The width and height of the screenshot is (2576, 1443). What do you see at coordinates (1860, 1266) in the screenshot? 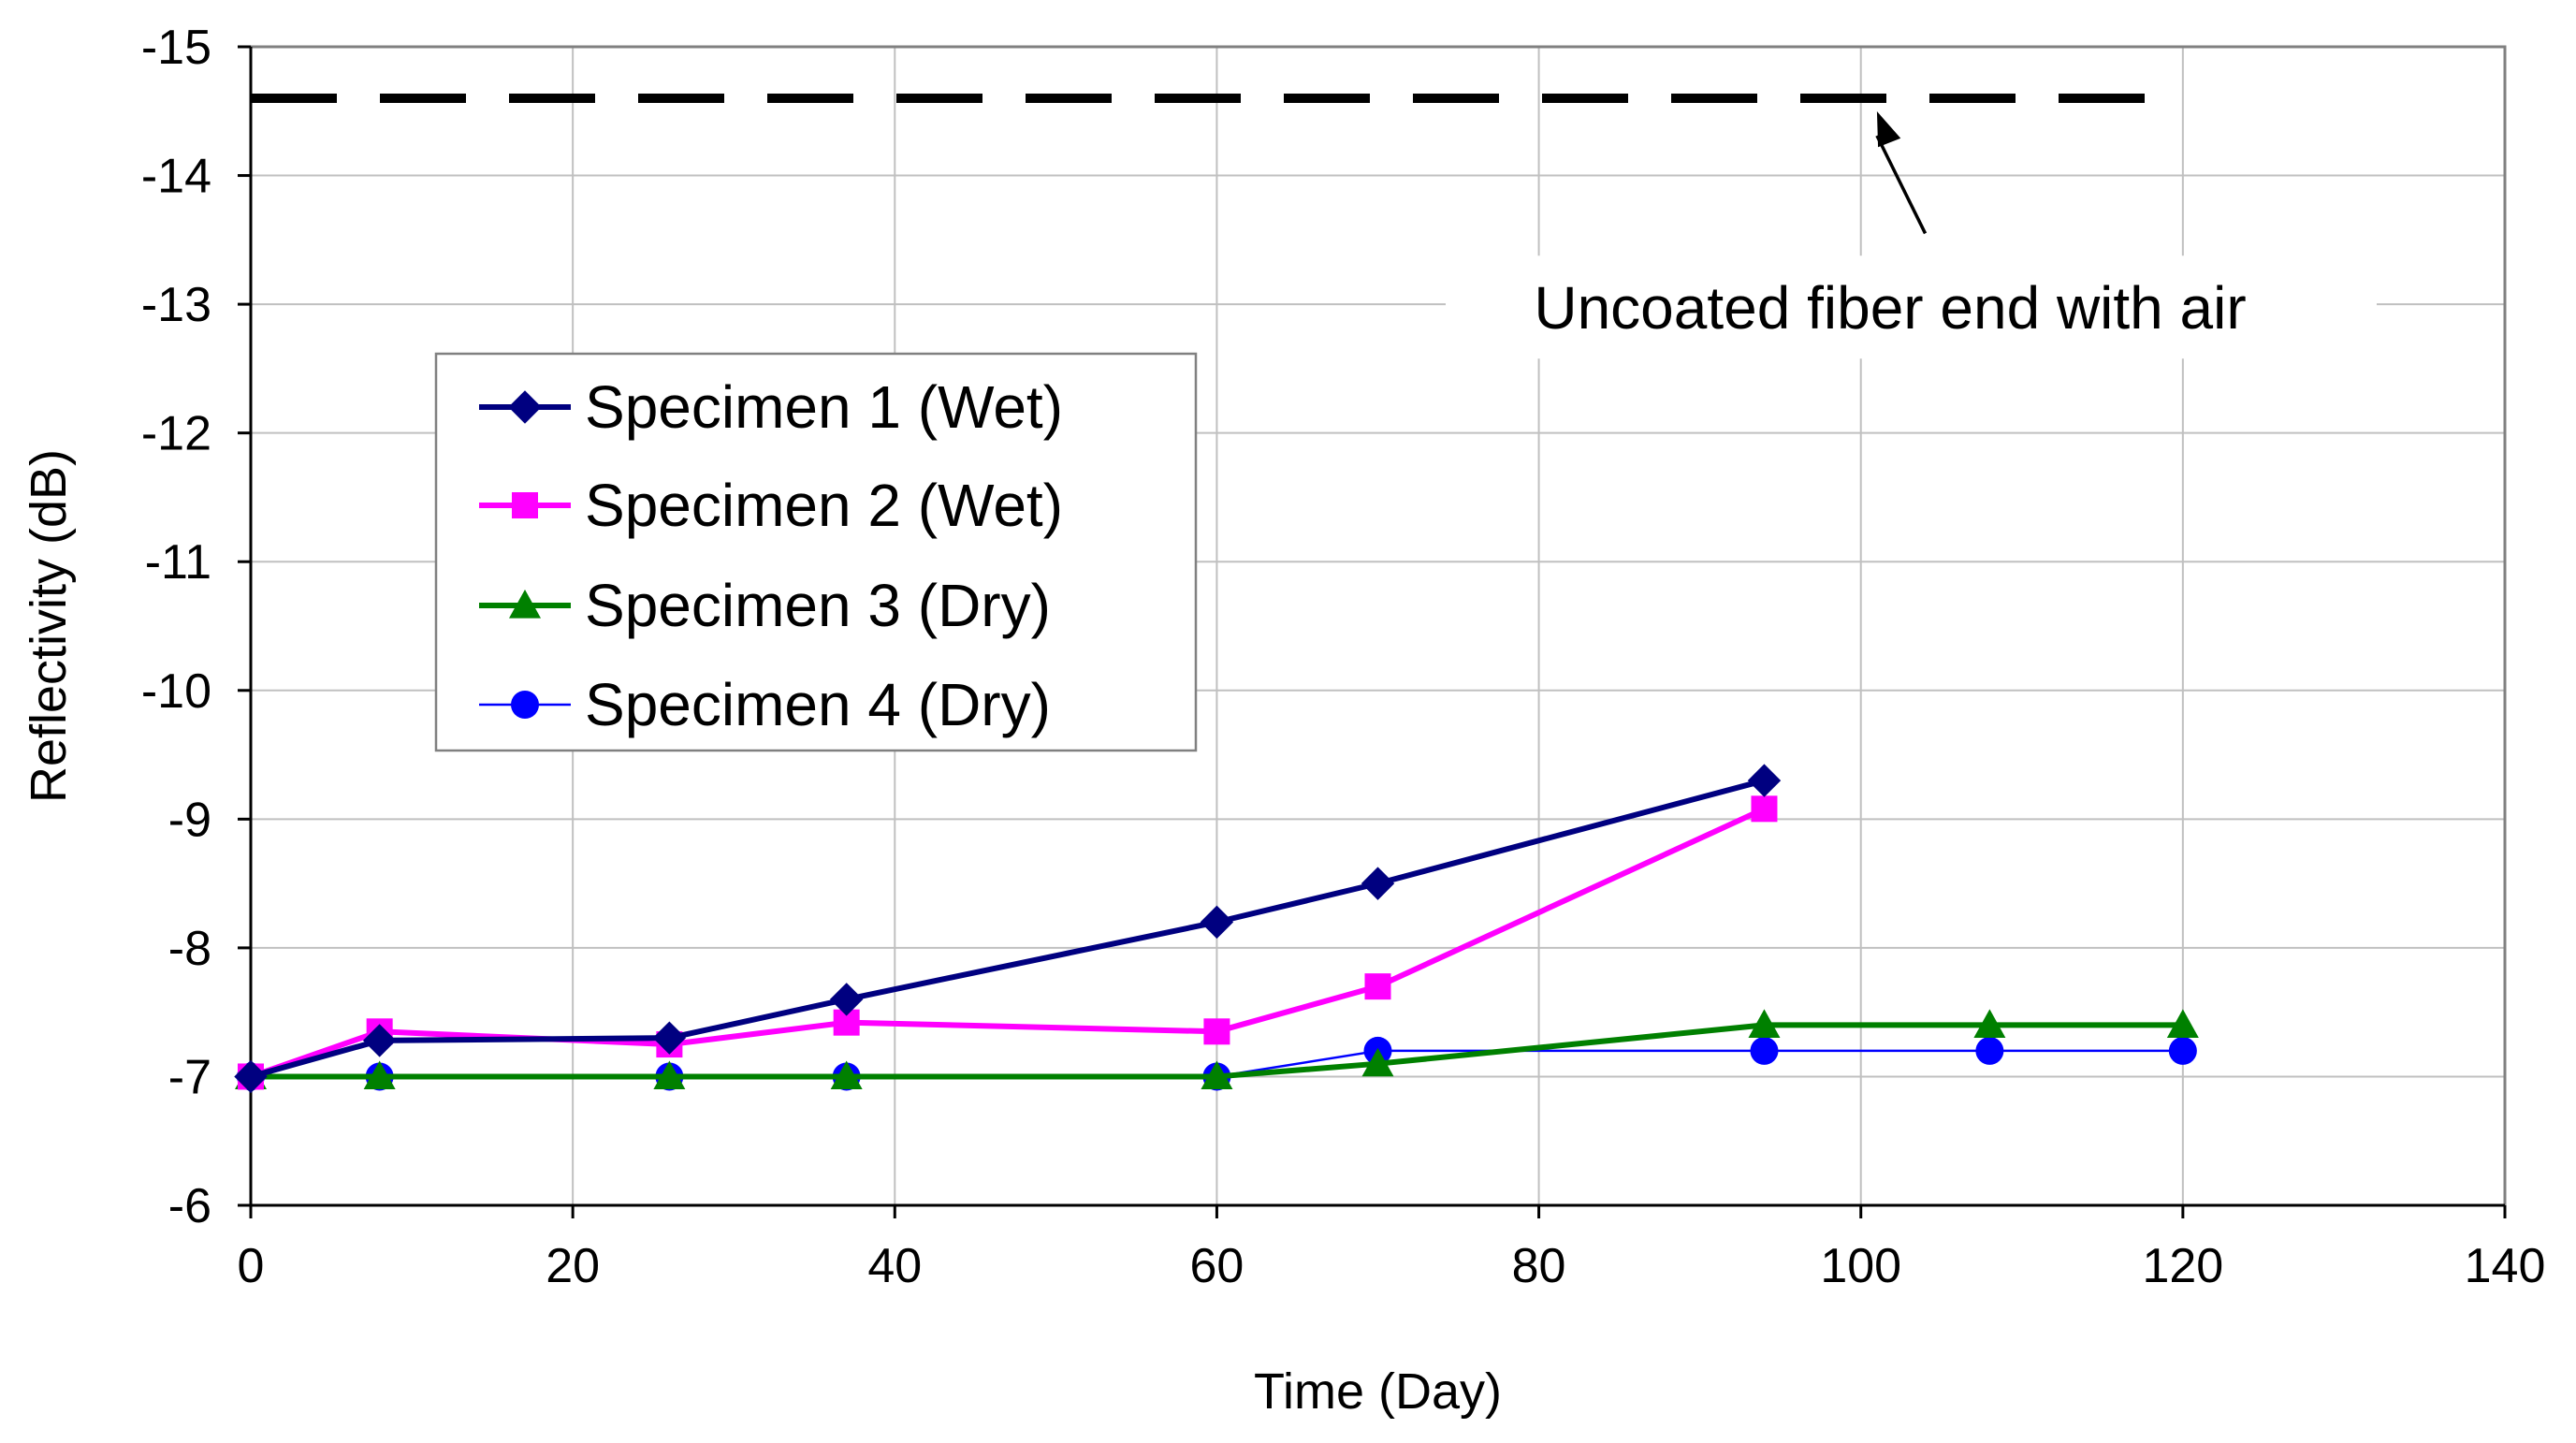
I see `x-tick-label: 100` at bounding box center [1860, 1266].